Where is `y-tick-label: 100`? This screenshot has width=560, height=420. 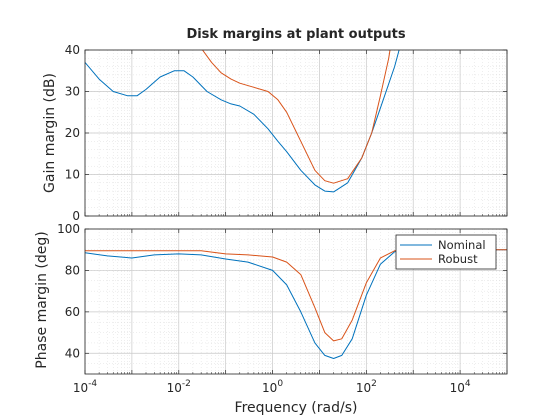
y-tick-label: 100 is located at coordinates (68, 229).